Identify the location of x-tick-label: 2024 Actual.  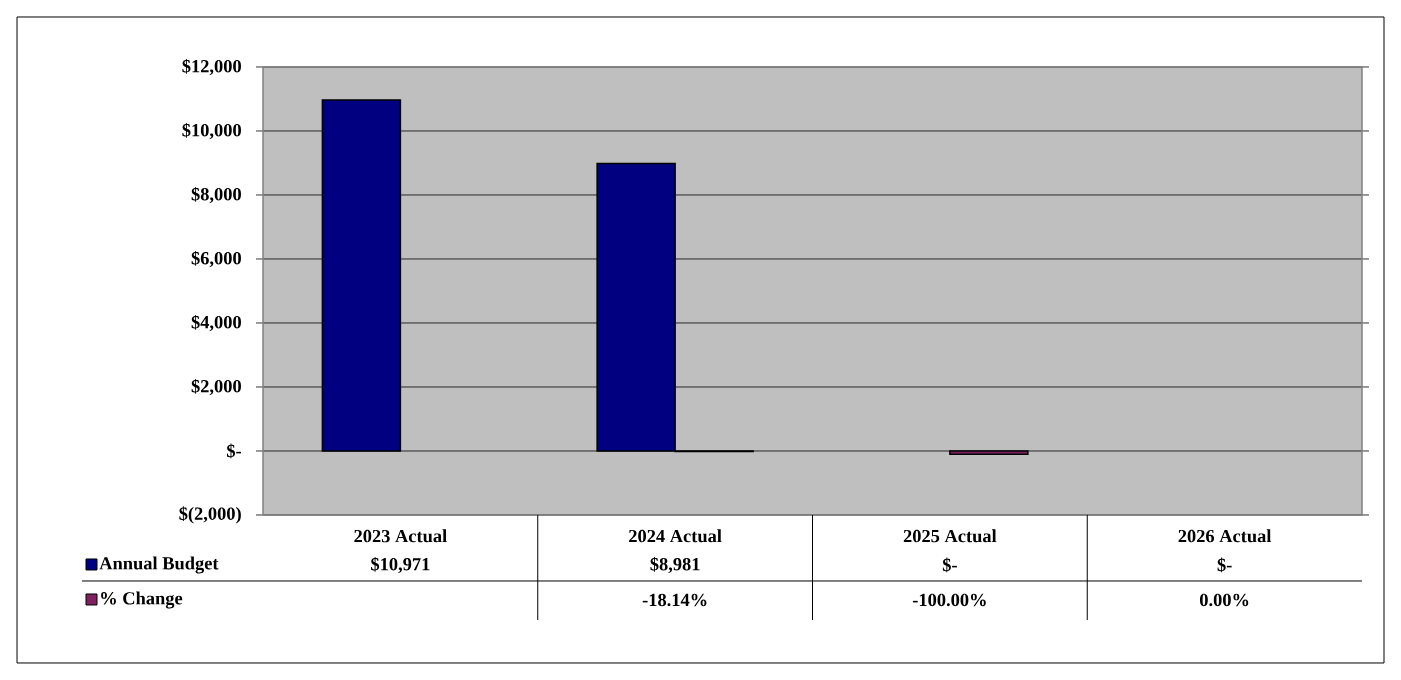
(675, 536).